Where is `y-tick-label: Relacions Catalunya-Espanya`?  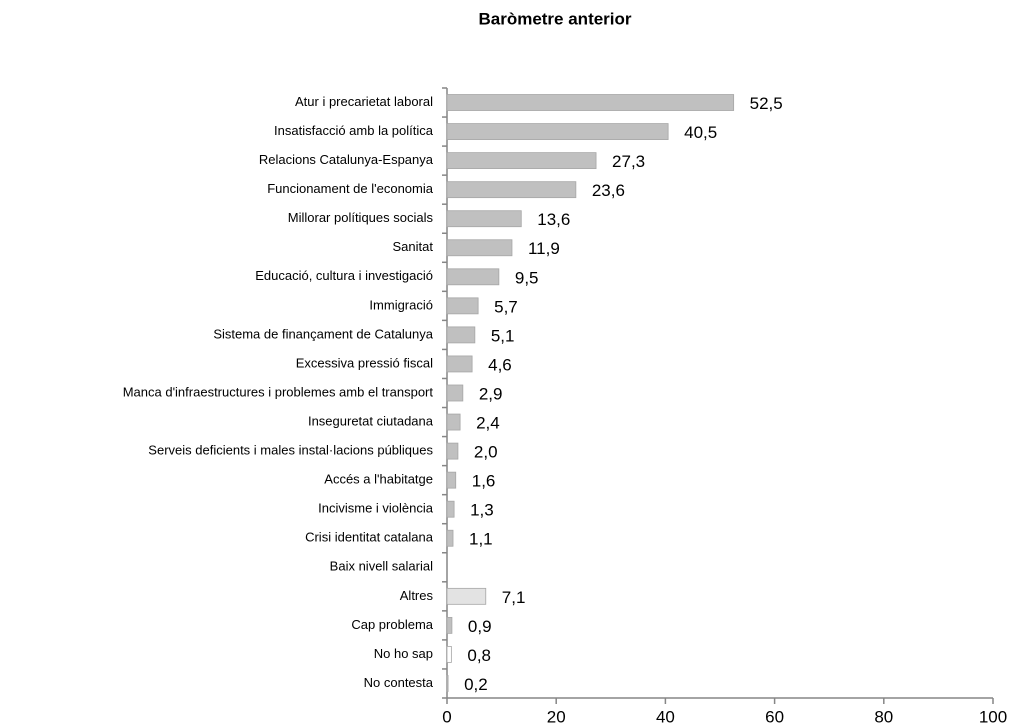
y-tick-label: Relacions Catalunya-Espanya is located at coordinates (346, 159).